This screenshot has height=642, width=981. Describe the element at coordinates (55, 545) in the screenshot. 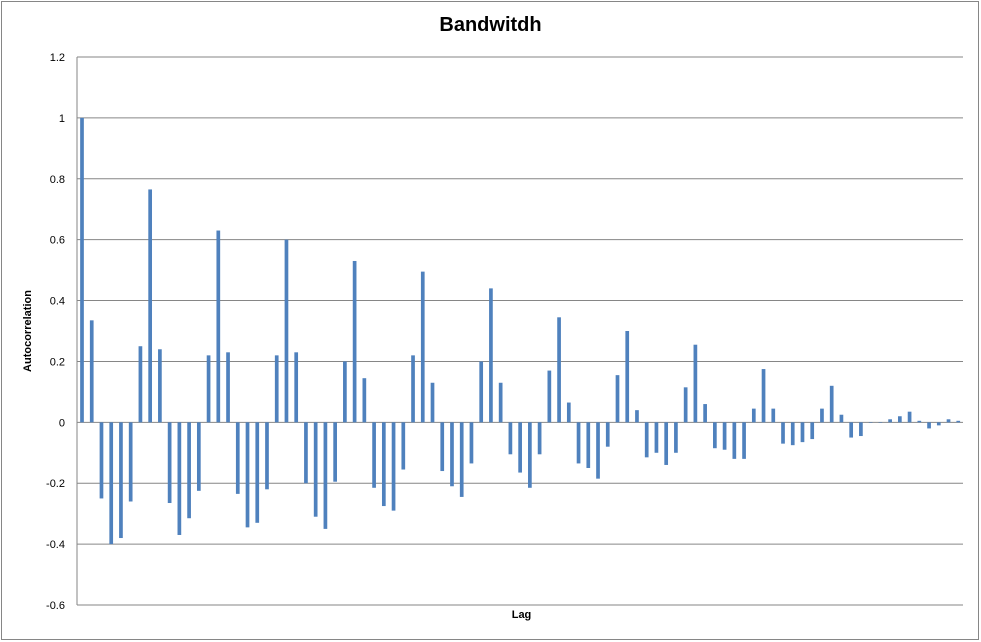

I see `y-tick-label: -0.4` at that location.